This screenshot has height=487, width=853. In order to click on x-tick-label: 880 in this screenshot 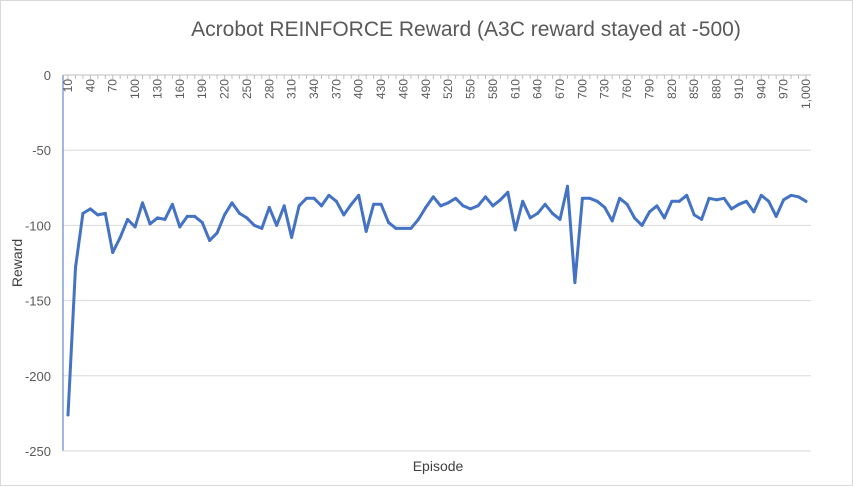, I will do `click(717, 89)`.